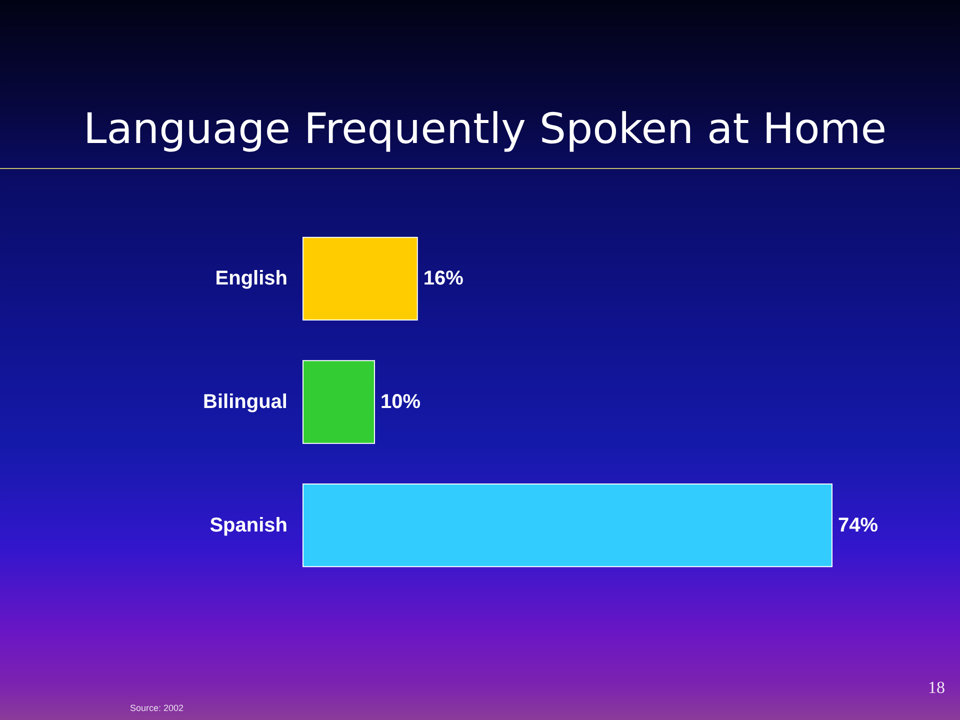 Image resolution: width=960 pixels, height=720 pixels. Describe the element at coordinates (443, 279) in the screenshot. I see `data-label: 16%` at that location.